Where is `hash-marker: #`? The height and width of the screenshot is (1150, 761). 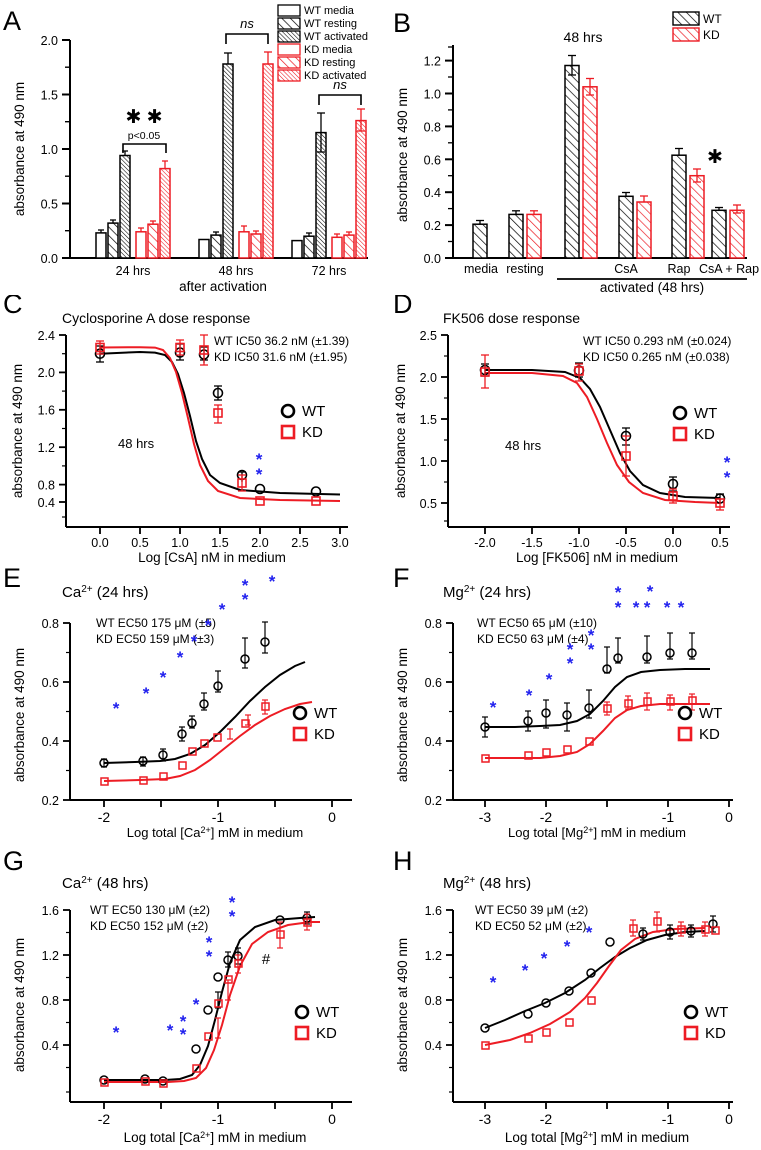 hash-marker: # is located at coordinates (266, 959).